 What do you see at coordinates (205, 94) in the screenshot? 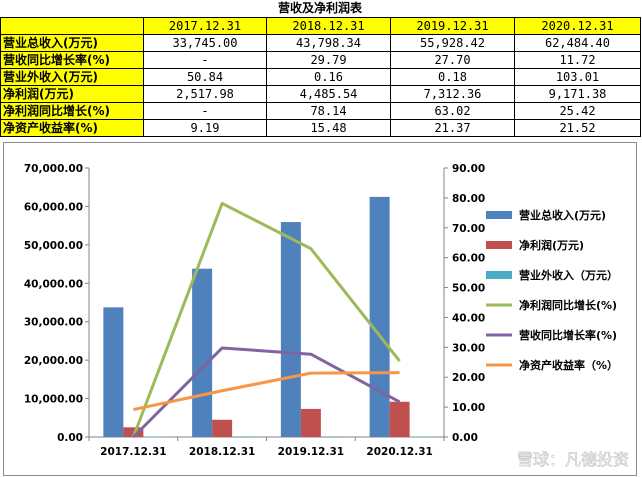
I see `table-cell: 2,517.98` at bounding box center [205, 94].